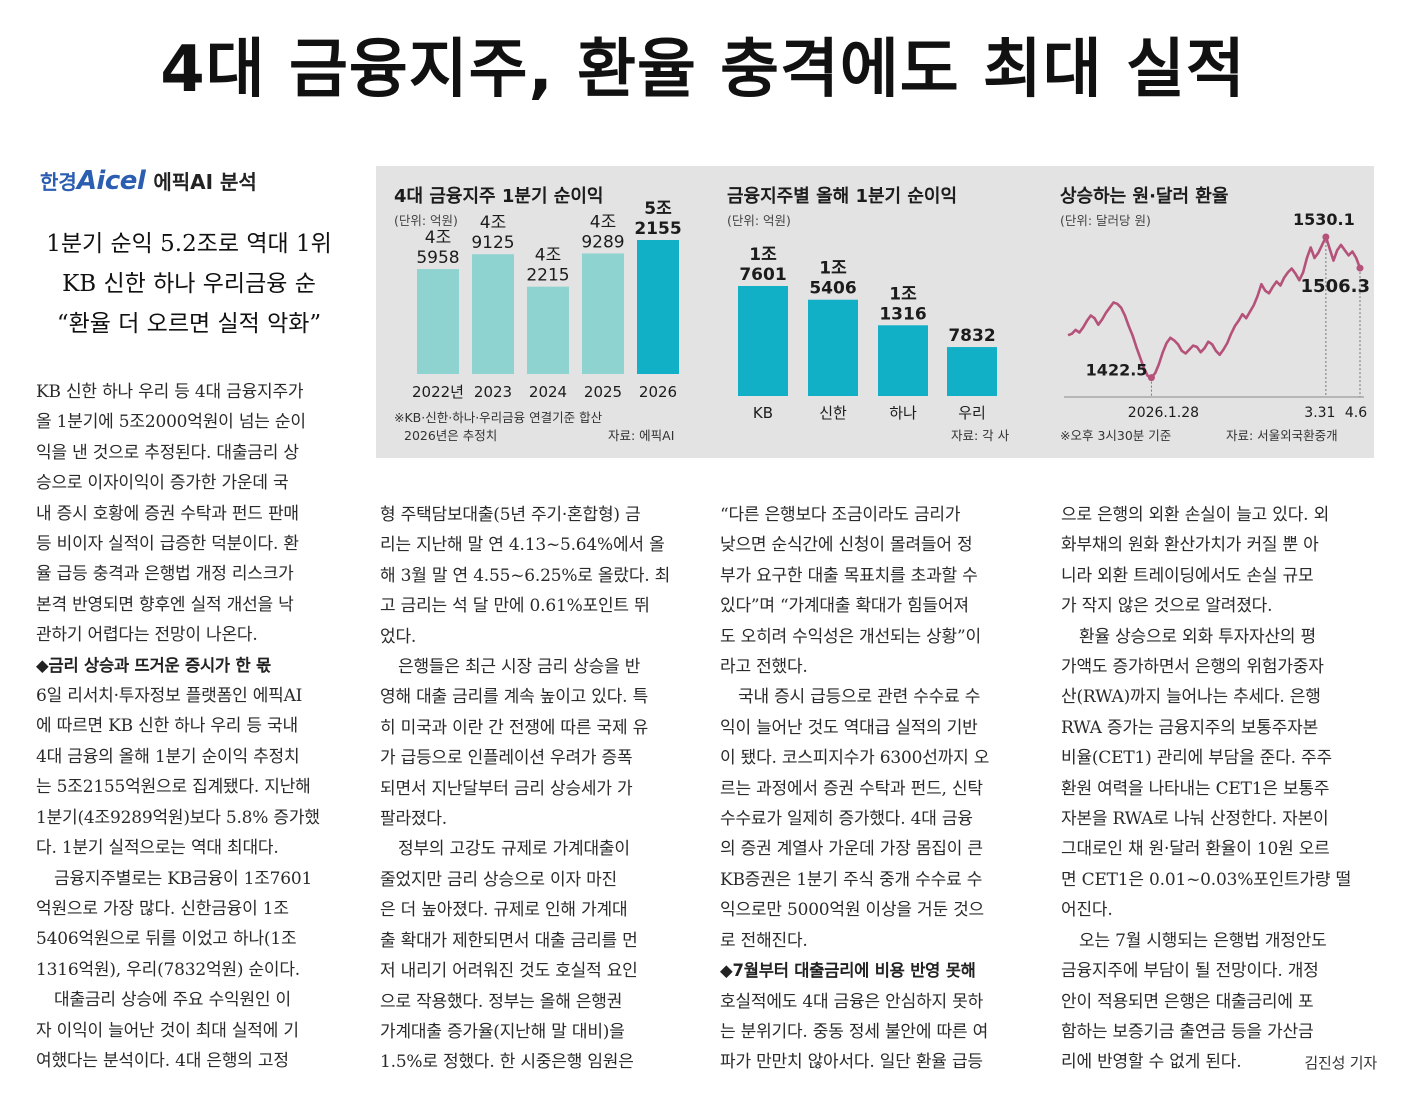 The width and height of the screenshot is (1406, 1110). I want to click on article-line: 익이 늘어난 것도 역대급 실적의 기반, so click(849, 727).